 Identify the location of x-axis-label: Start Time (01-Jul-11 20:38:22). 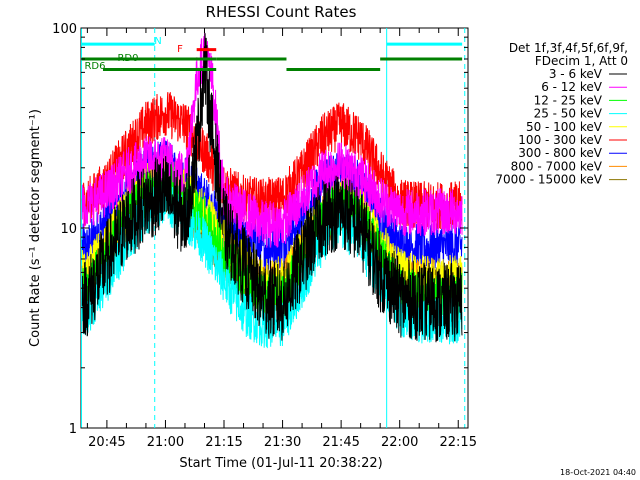
(280, 463).